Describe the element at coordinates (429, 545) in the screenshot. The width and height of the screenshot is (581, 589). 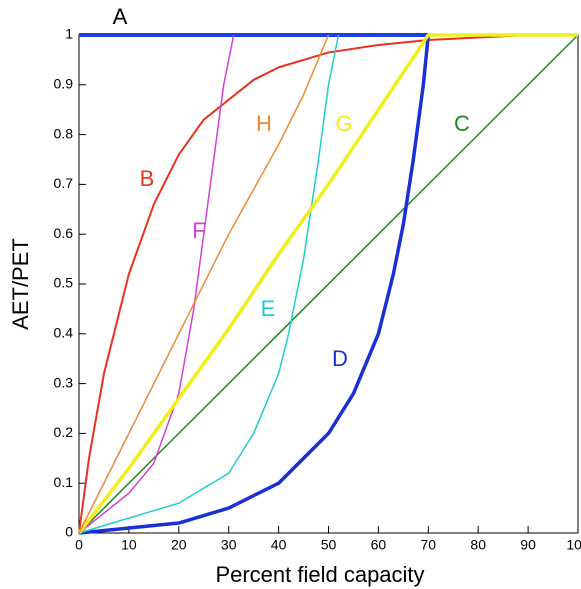
I see `x-tick-label: 70` at that location.